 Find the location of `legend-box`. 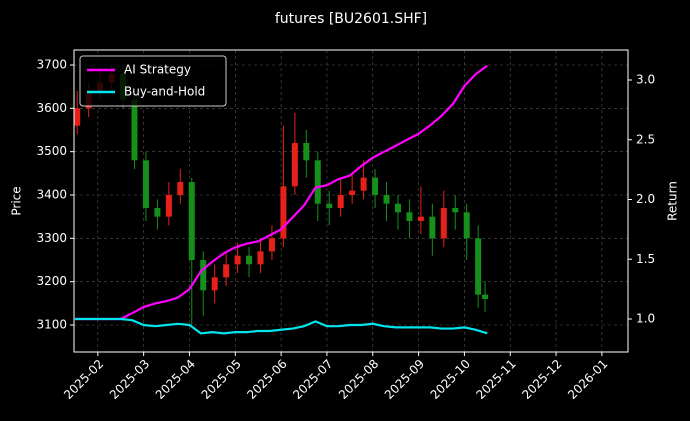

legend-box is located at coordinates (153, 81).